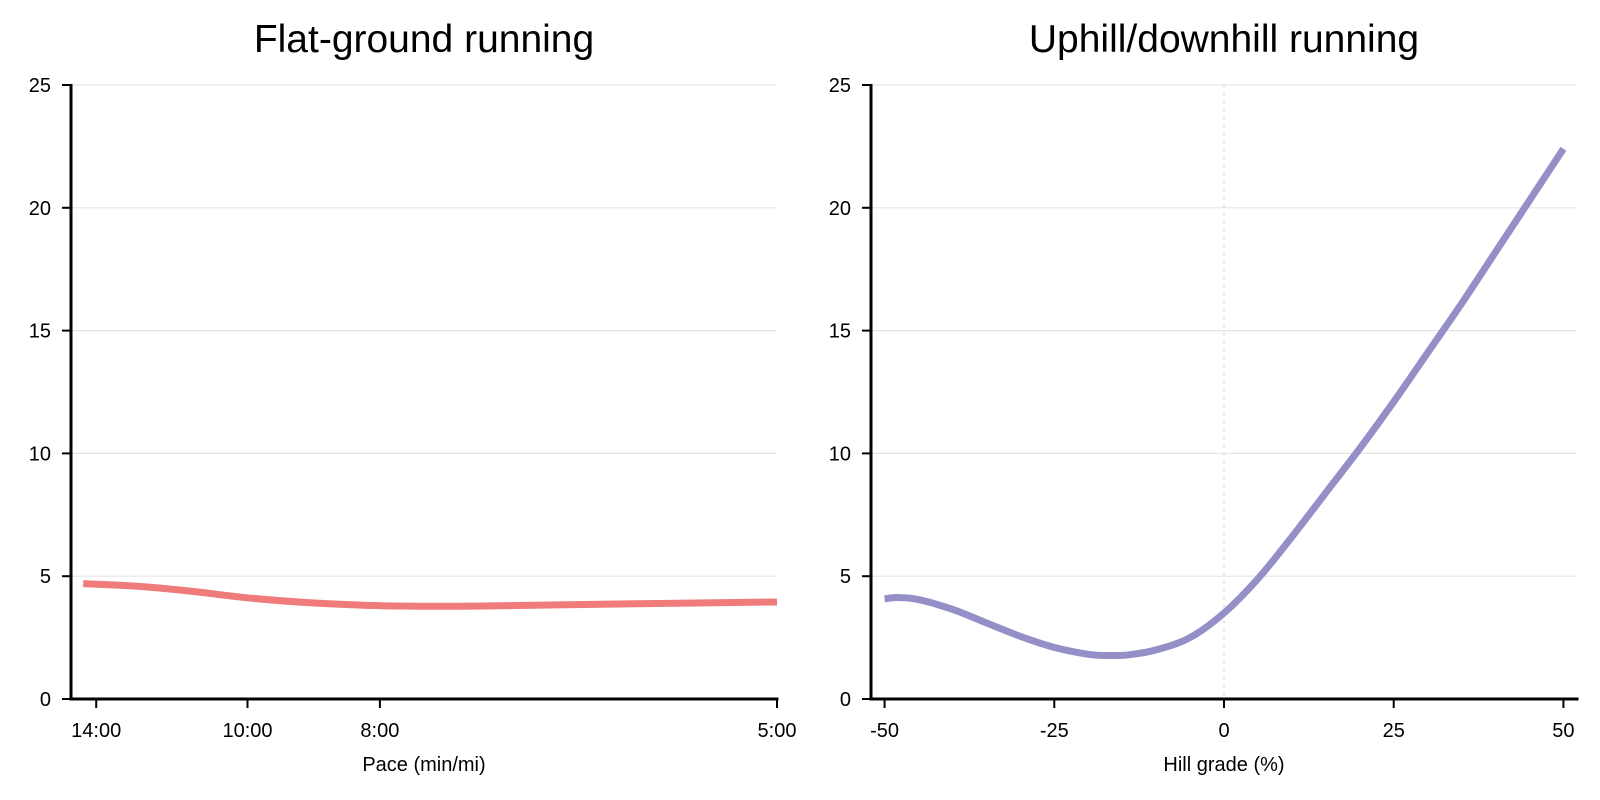 This screenshot has height=800, width=1600. I want to click on series-line, so click(430, 595).